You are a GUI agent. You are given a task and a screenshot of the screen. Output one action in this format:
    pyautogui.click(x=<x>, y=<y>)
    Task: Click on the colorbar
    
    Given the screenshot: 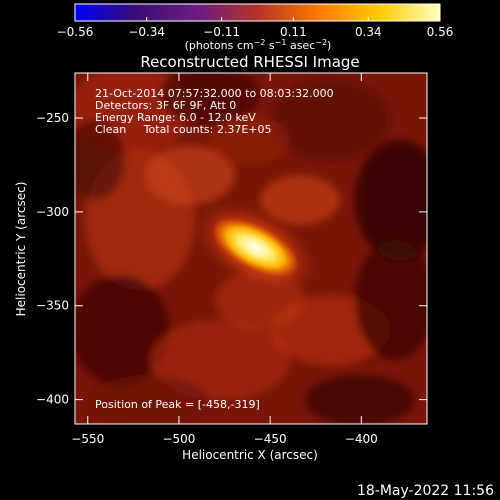 What is the action you would take?
    pyautogui.click(x=257, y=12)
    